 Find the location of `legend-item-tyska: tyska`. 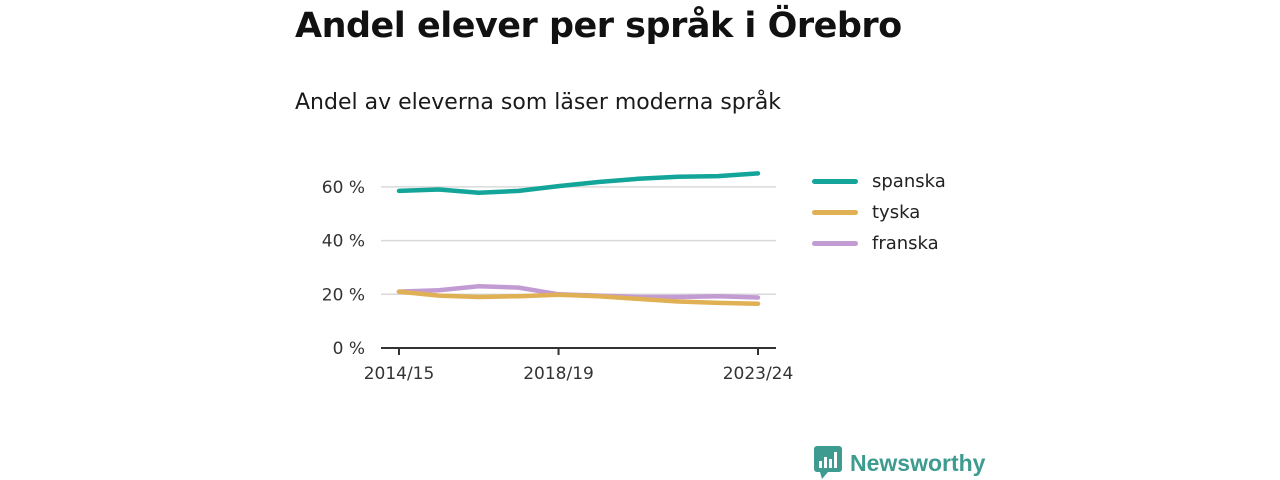

legend-item-tyska: tyska is located at coordinates (879, 212).